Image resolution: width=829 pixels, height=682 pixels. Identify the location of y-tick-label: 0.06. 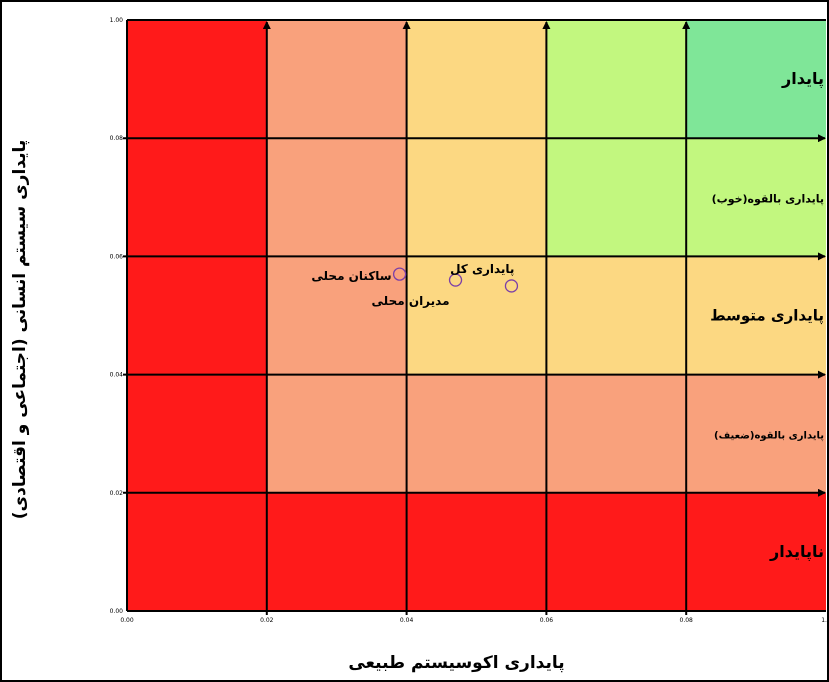
(117, 256).